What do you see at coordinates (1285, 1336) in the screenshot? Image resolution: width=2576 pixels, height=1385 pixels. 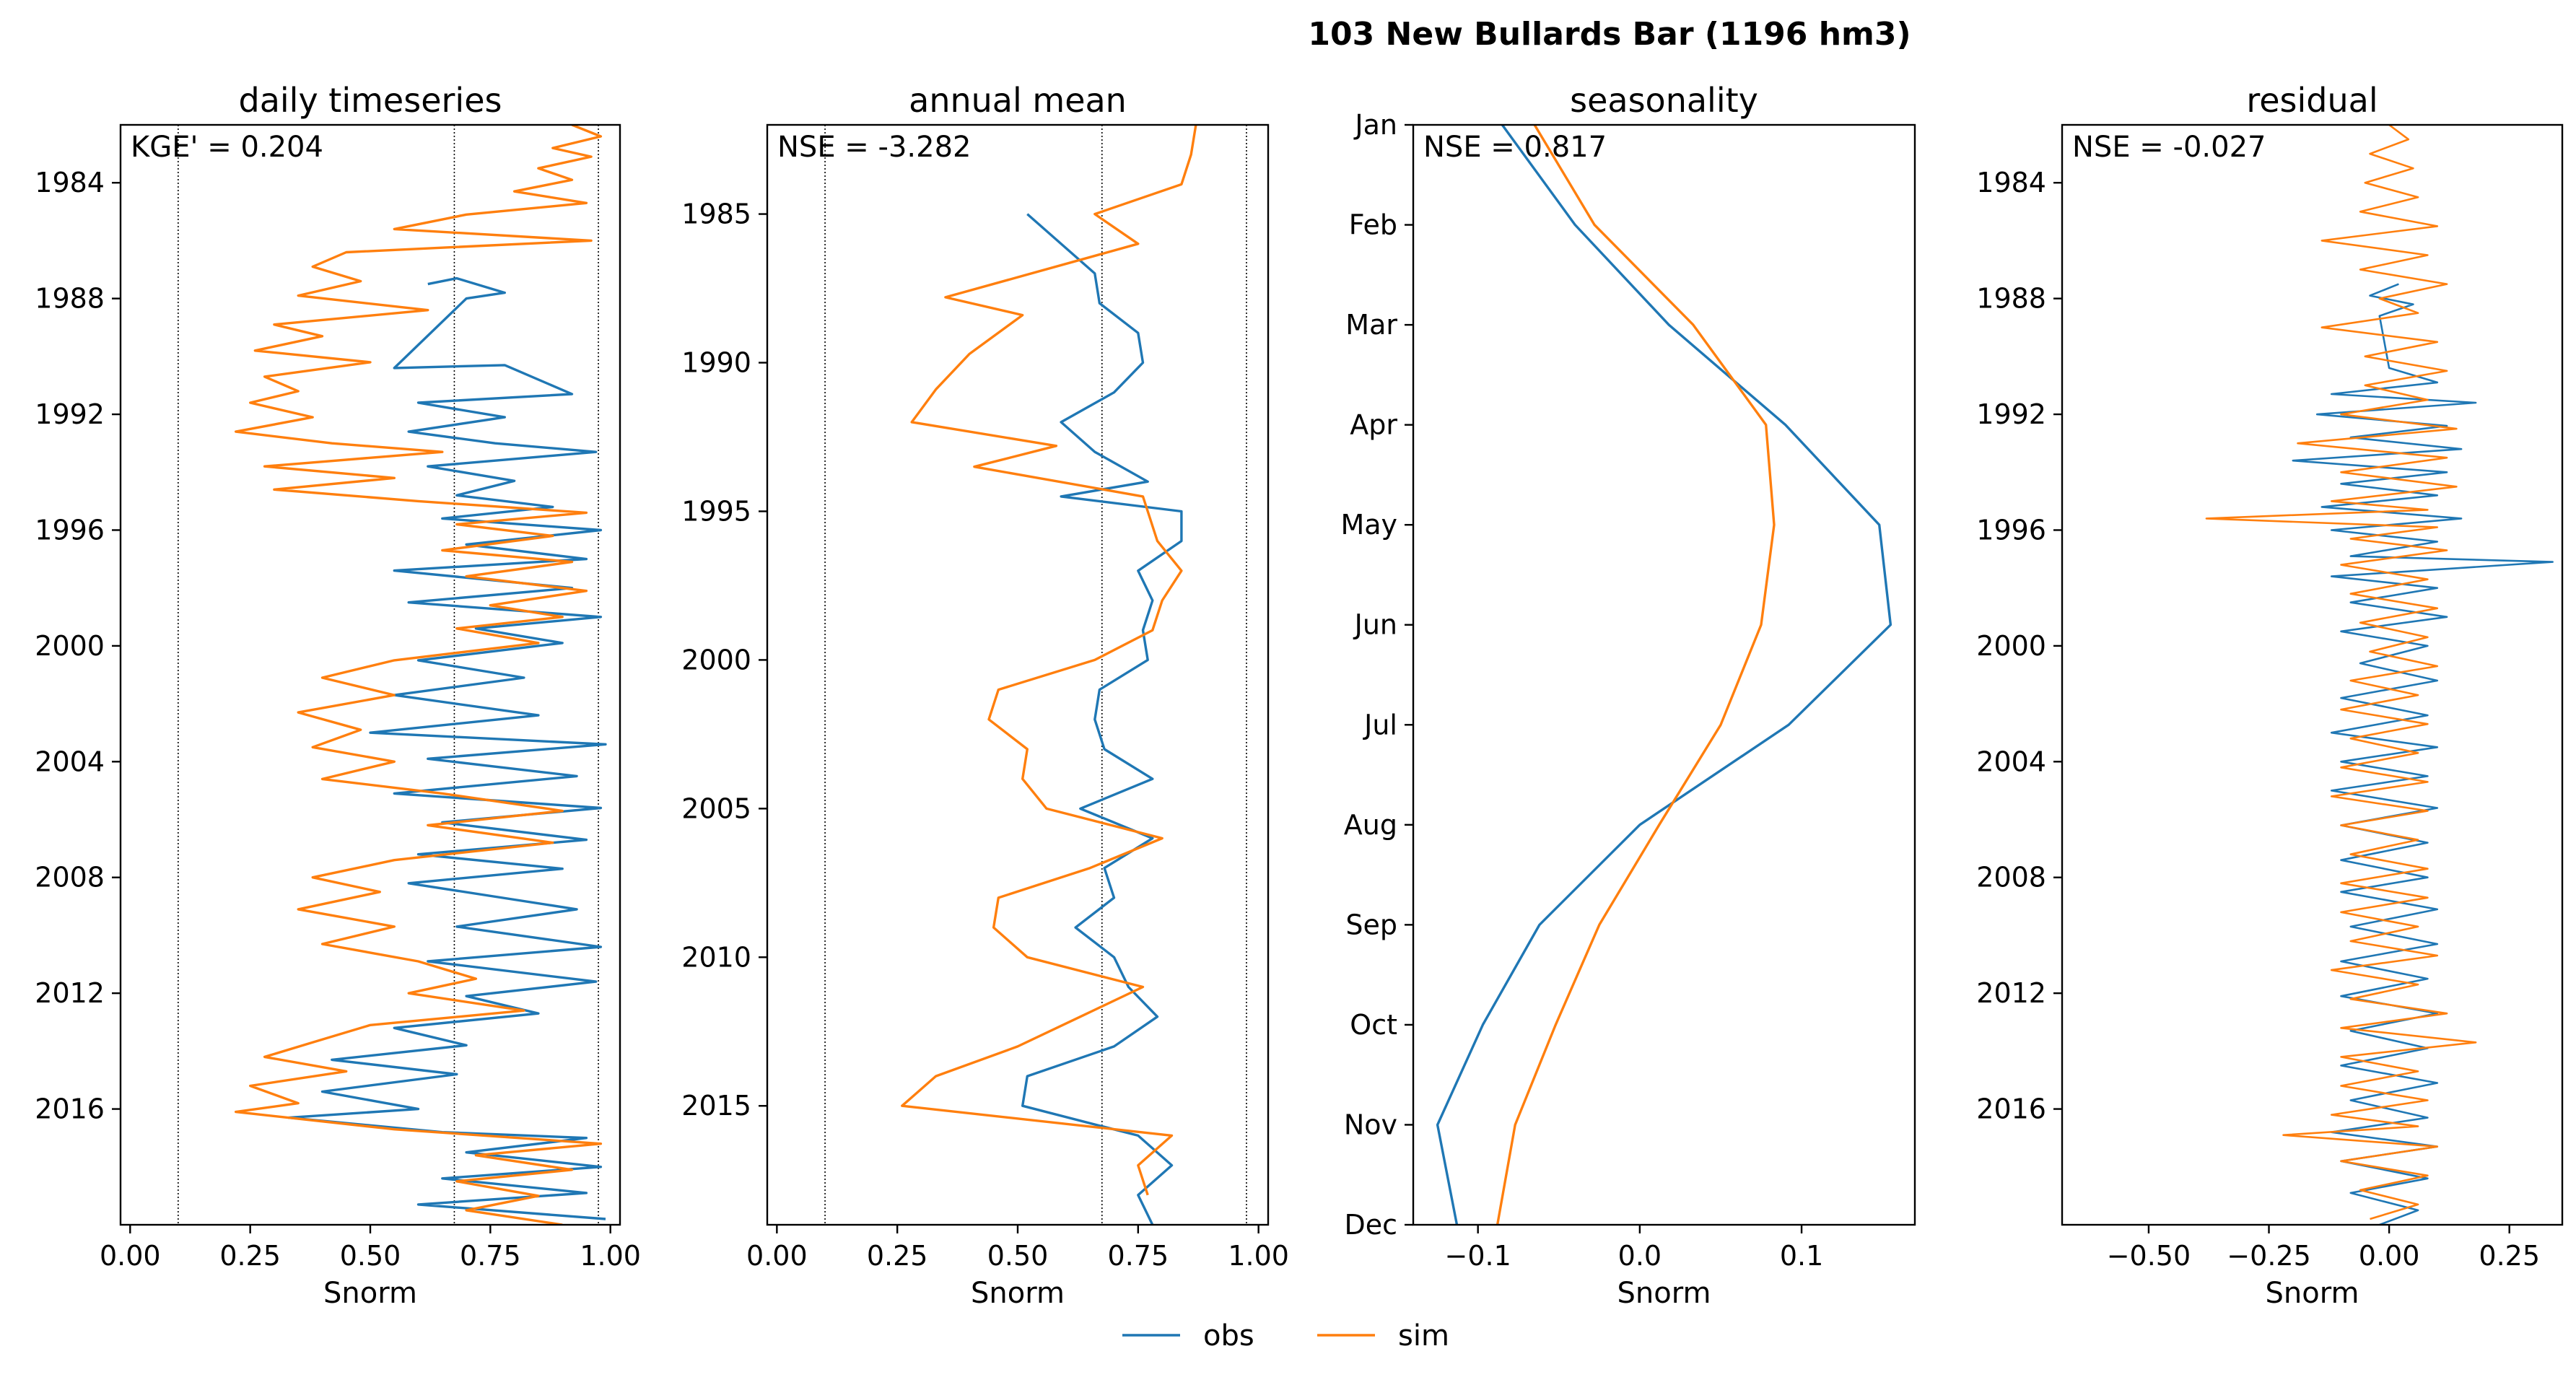 I see `legend: obs sim` at bounding box center [1285, 1336].